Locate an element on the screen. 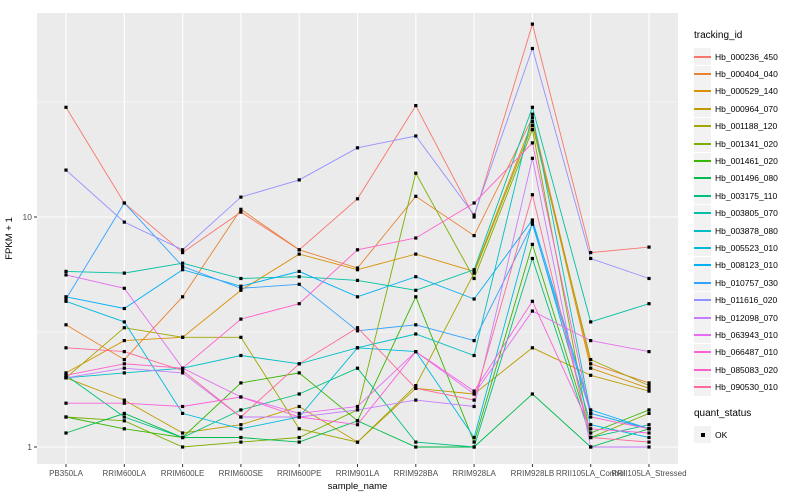 The width and height of the screenshot is (800, 500). legend-item-Hb_001188_120: Hb_001188_120 is located at coordinates (746, 126).